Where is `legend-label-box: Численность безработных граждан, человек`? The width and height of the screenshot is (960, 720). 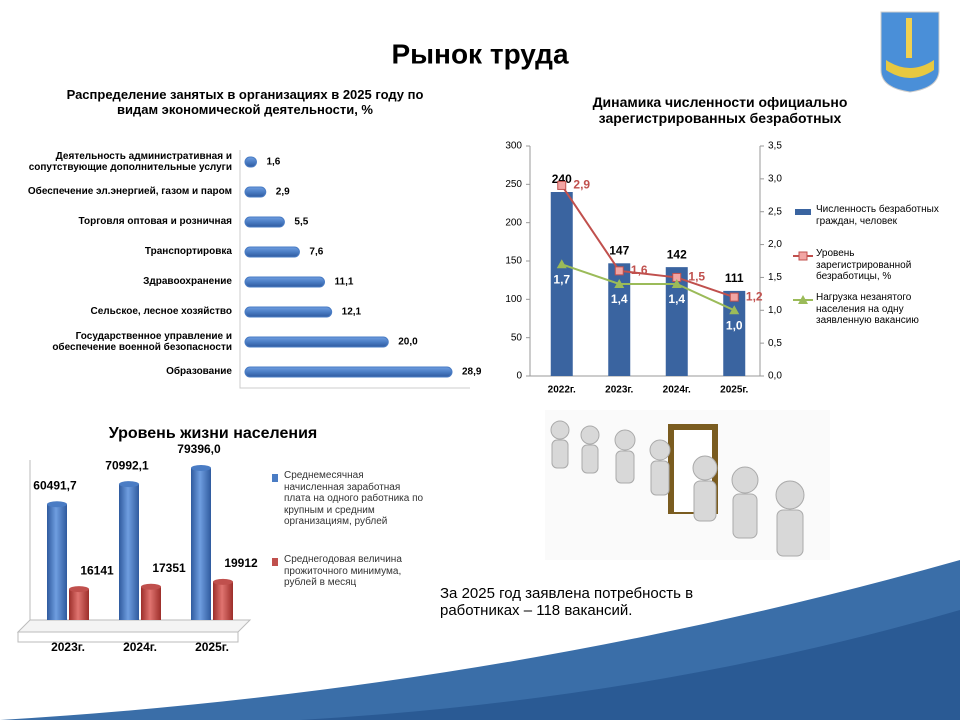 legend-label-box: Численность безработных граждан, человек is located at coordinates (877, 215).